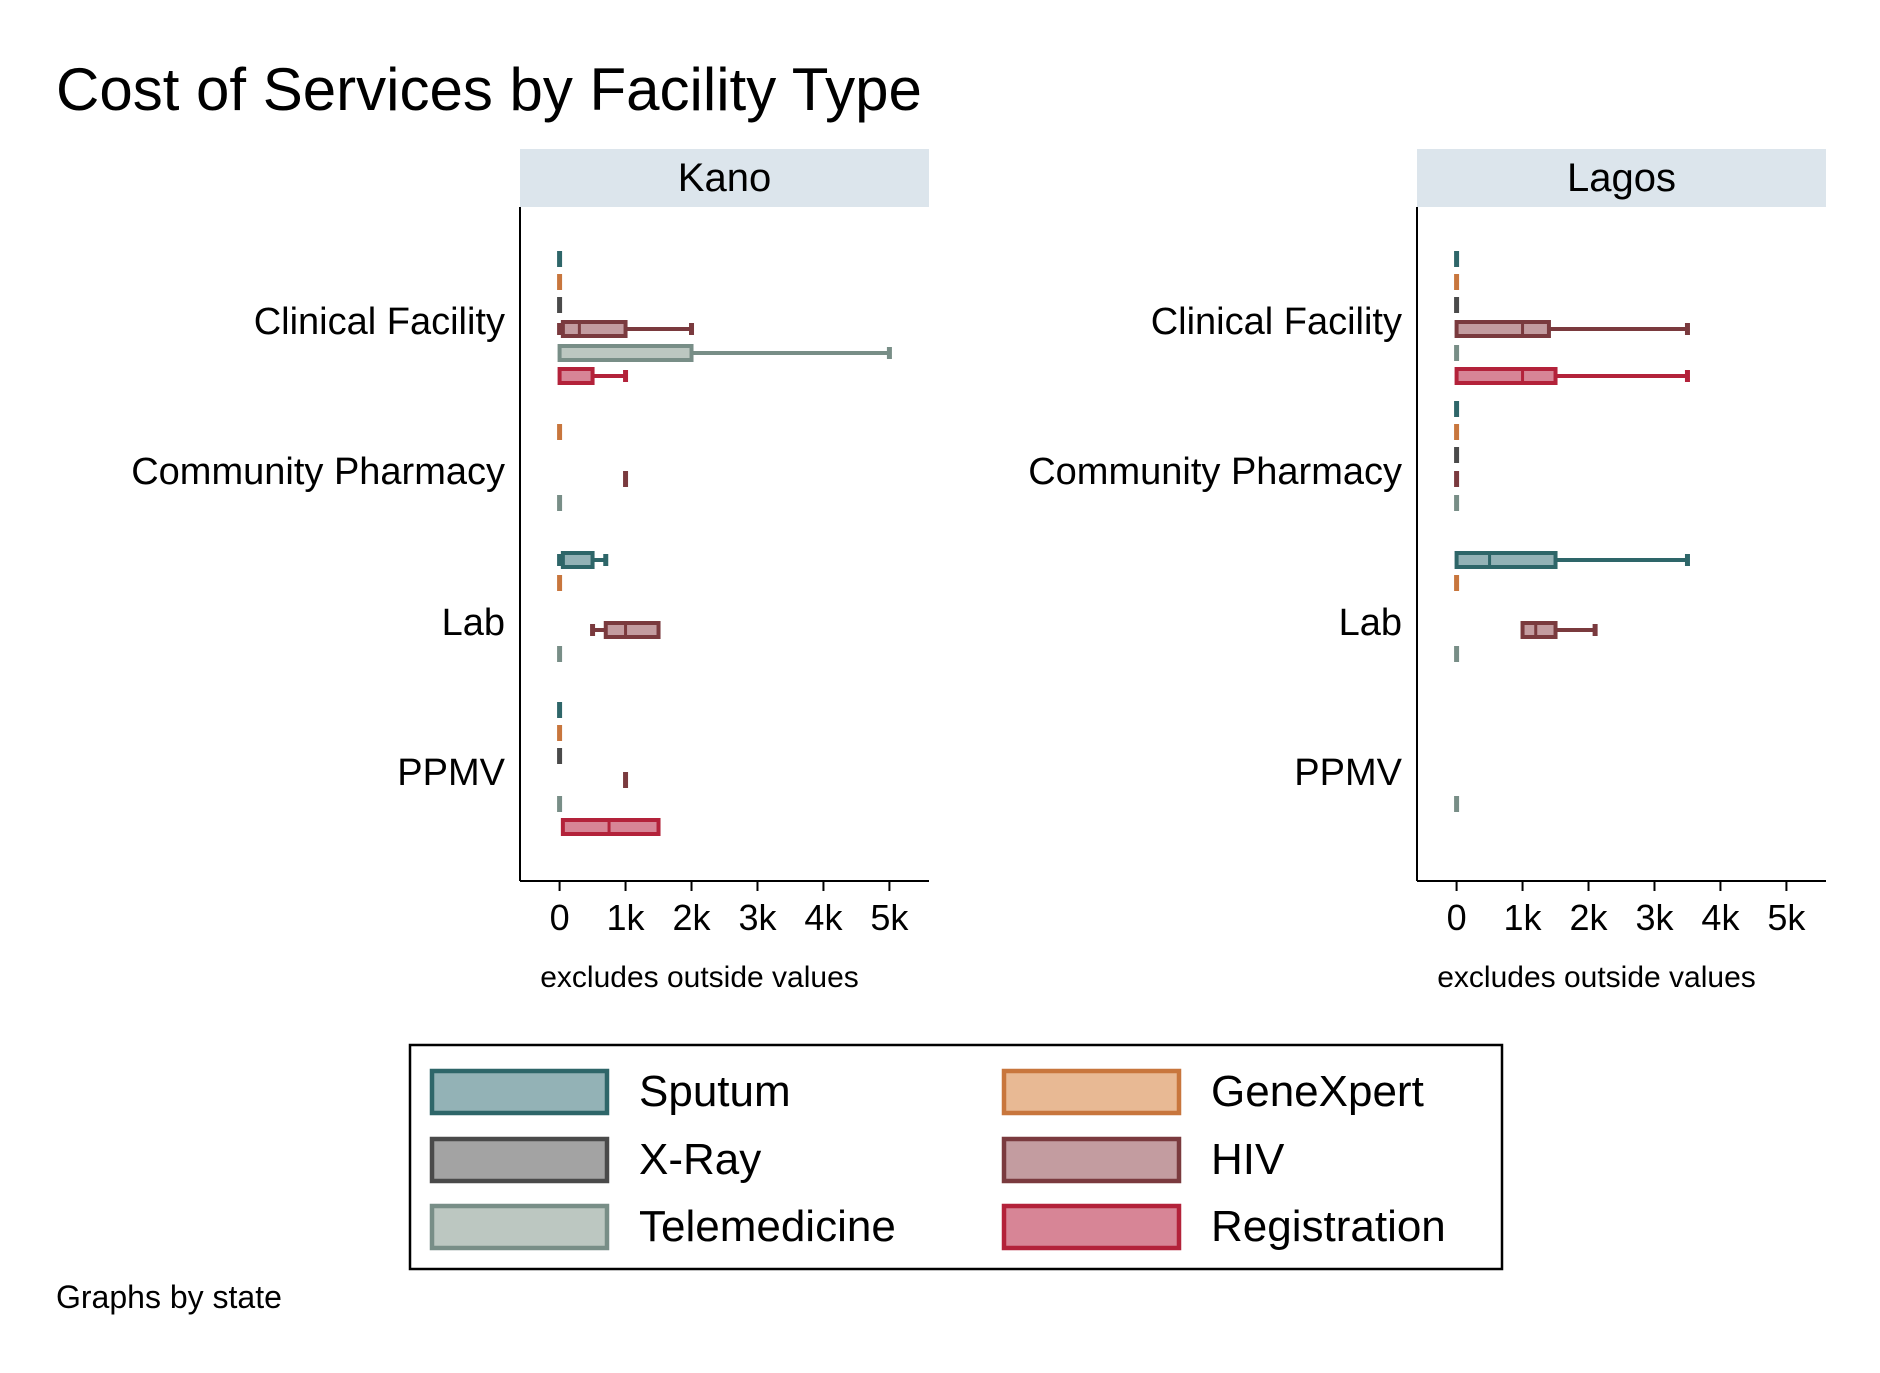 Image resolution: width=1880 pixels, height=1373 pixels. What do you see at coordinates (1457, 917) in the screenshot?
I see `x-tick-label-lagos-0: 0` at bounding box center [1457, 917].